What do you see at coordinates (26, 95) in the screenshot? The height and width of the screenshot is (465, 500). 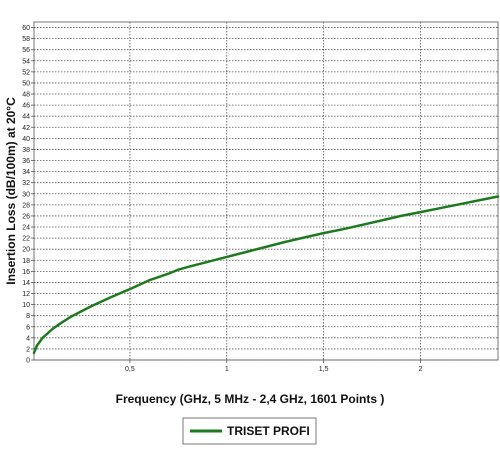 I see `y-tick-label: 48` at bounding box center [26, 95].